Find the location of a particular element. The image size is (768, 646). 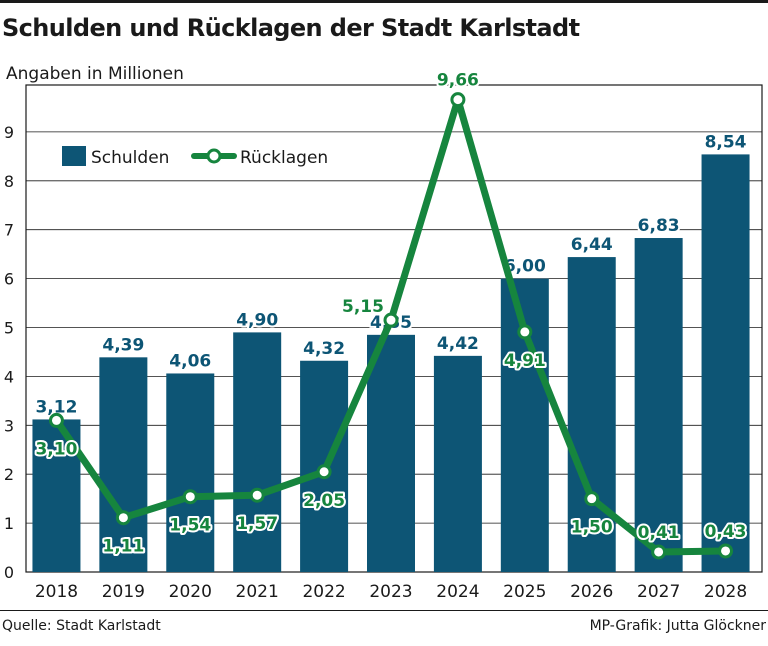

bar-value-label: 3,12 is located at coordinates (56, 407).